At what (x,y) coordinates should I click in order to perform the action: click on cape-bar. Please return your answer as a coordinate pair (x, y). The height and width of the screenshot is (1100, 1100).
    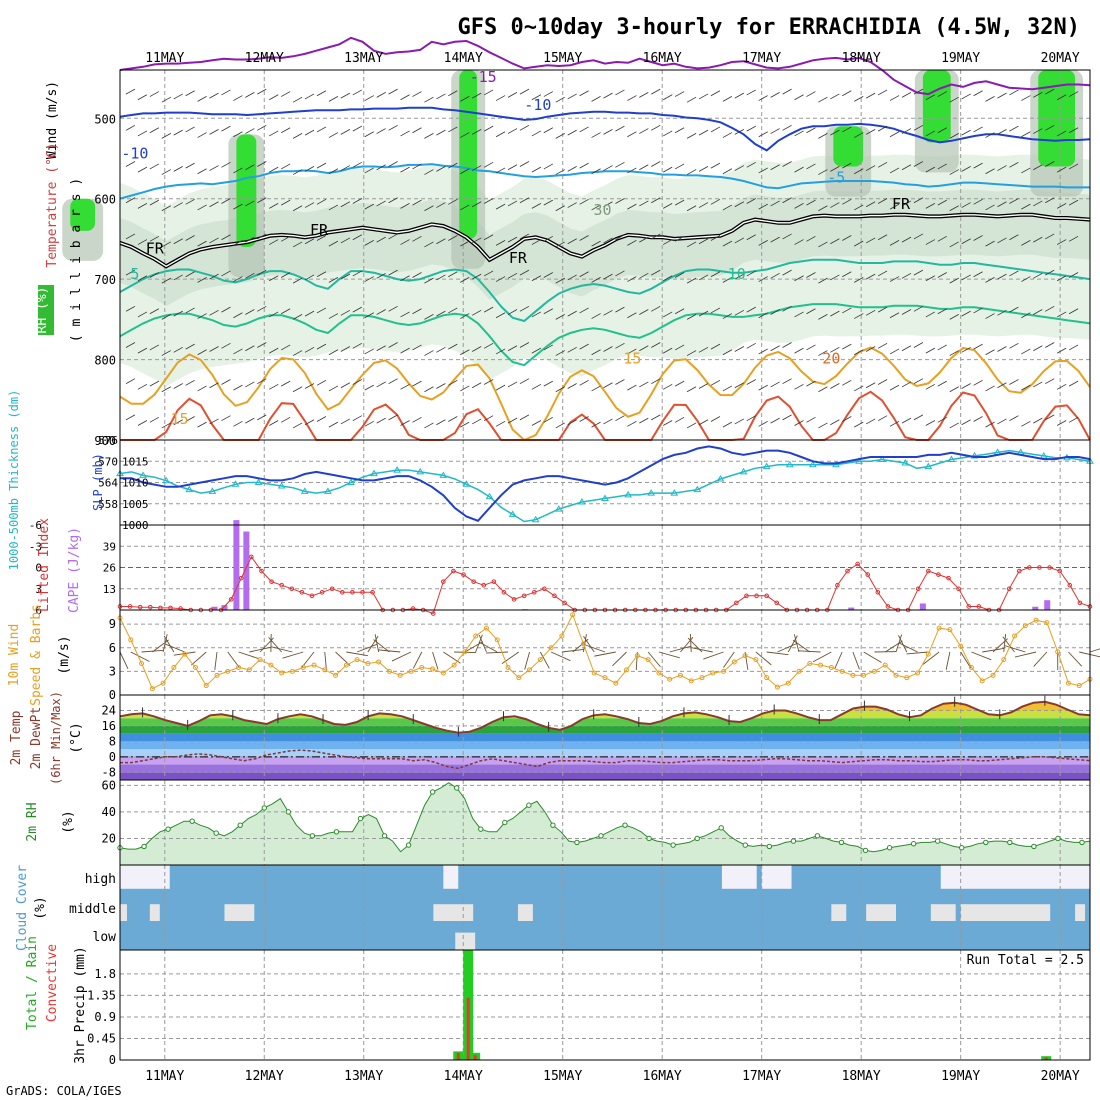
    Looking at the image, I should click on (214, 608).